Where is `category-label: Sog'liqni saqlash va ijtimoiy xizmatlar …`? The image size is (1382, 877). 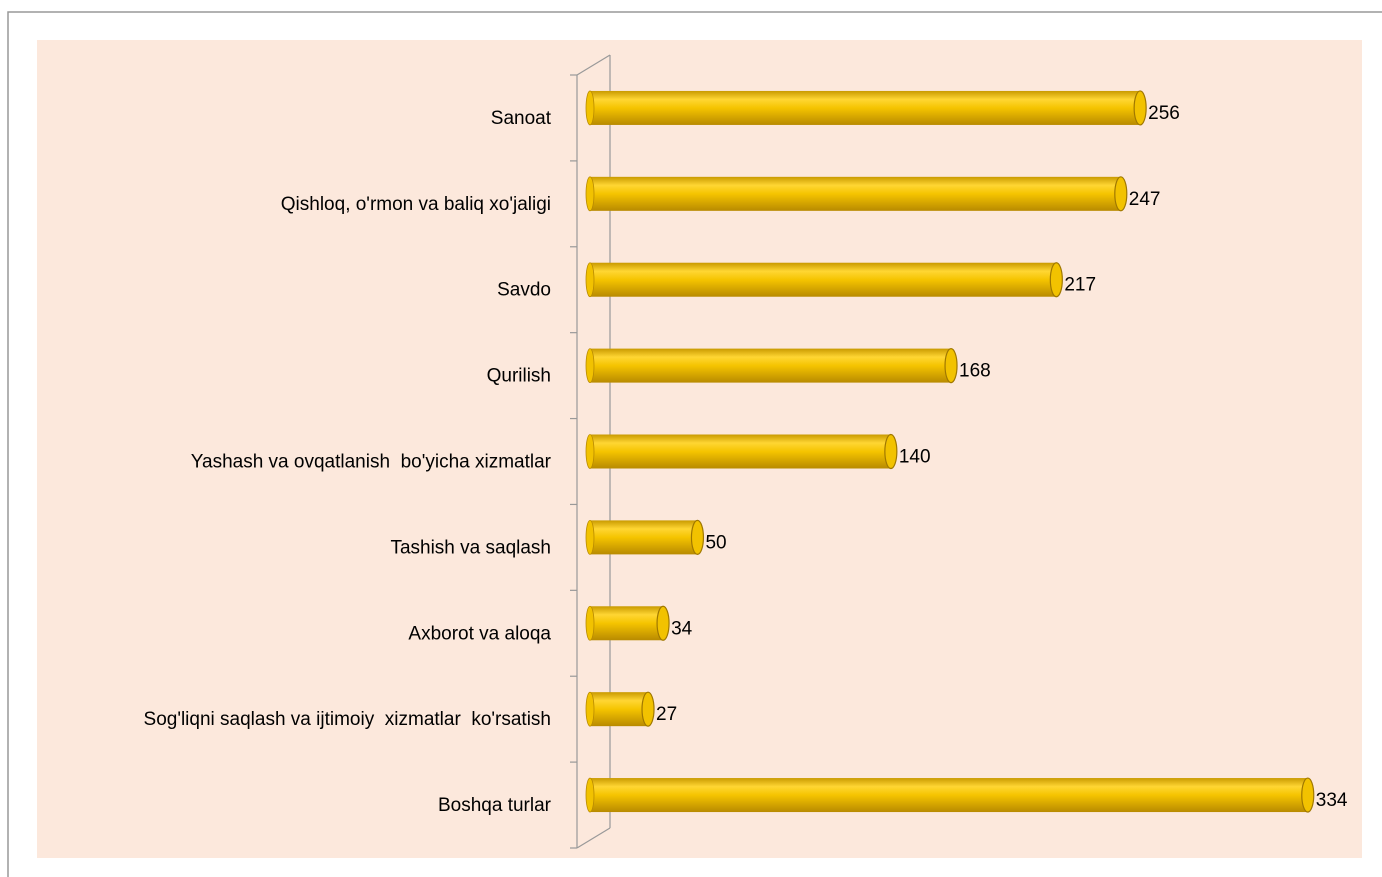
category-label: Sog'liqni saqlash va ijtimoiy xizmatlar … is located at coordinates (347, 719).